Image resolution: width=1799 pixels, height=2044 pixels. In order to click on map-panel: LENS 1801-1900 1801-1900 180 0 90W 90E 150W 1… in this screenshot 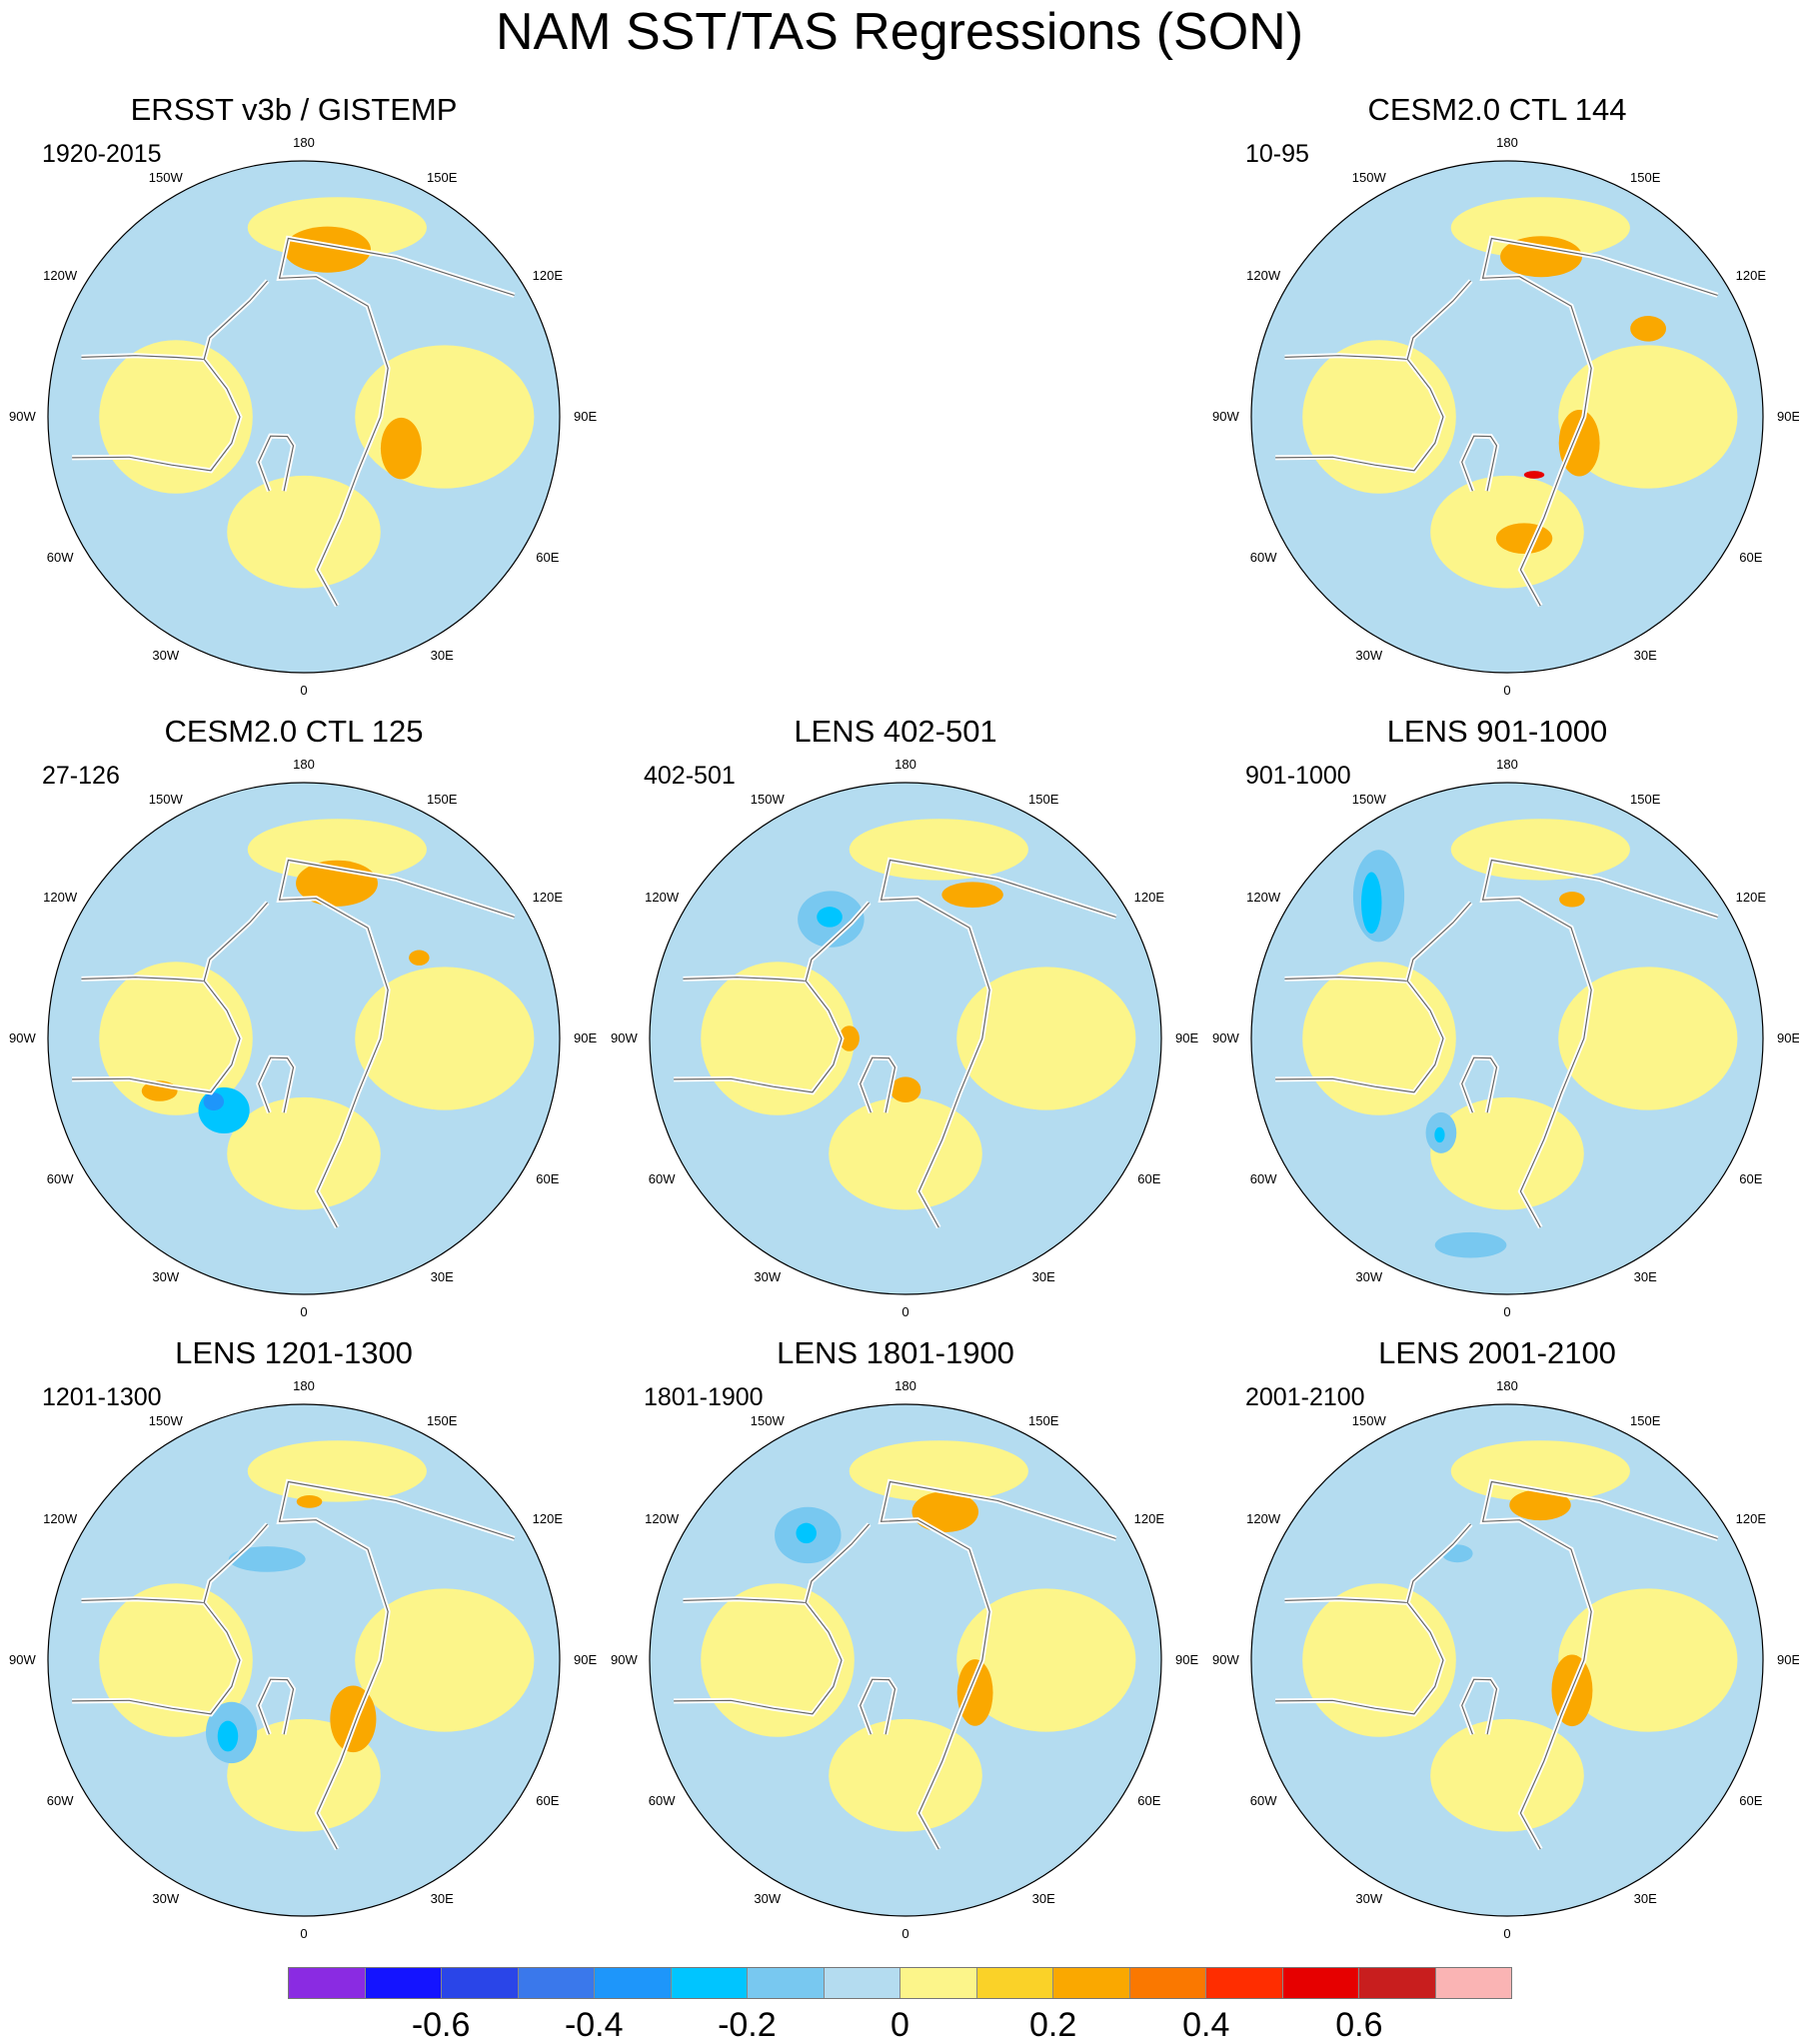, I will do `click(904, 1637)`.